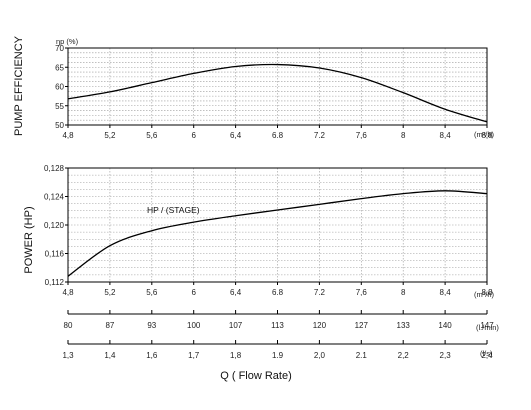  Describe the element at coordinates (403, 292) in the screenshot. I see `power-x-tick-label: 8` at that location.